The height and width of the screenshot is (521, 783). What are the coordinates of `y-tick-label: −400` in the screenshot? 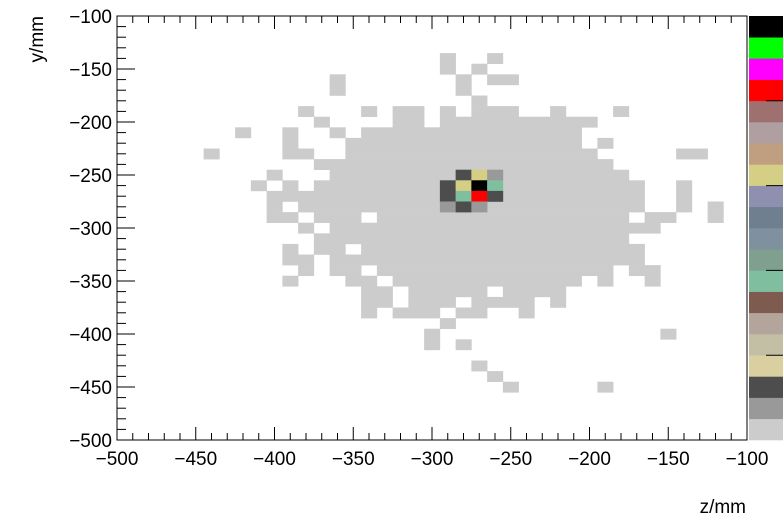 It's located at (90, 335).